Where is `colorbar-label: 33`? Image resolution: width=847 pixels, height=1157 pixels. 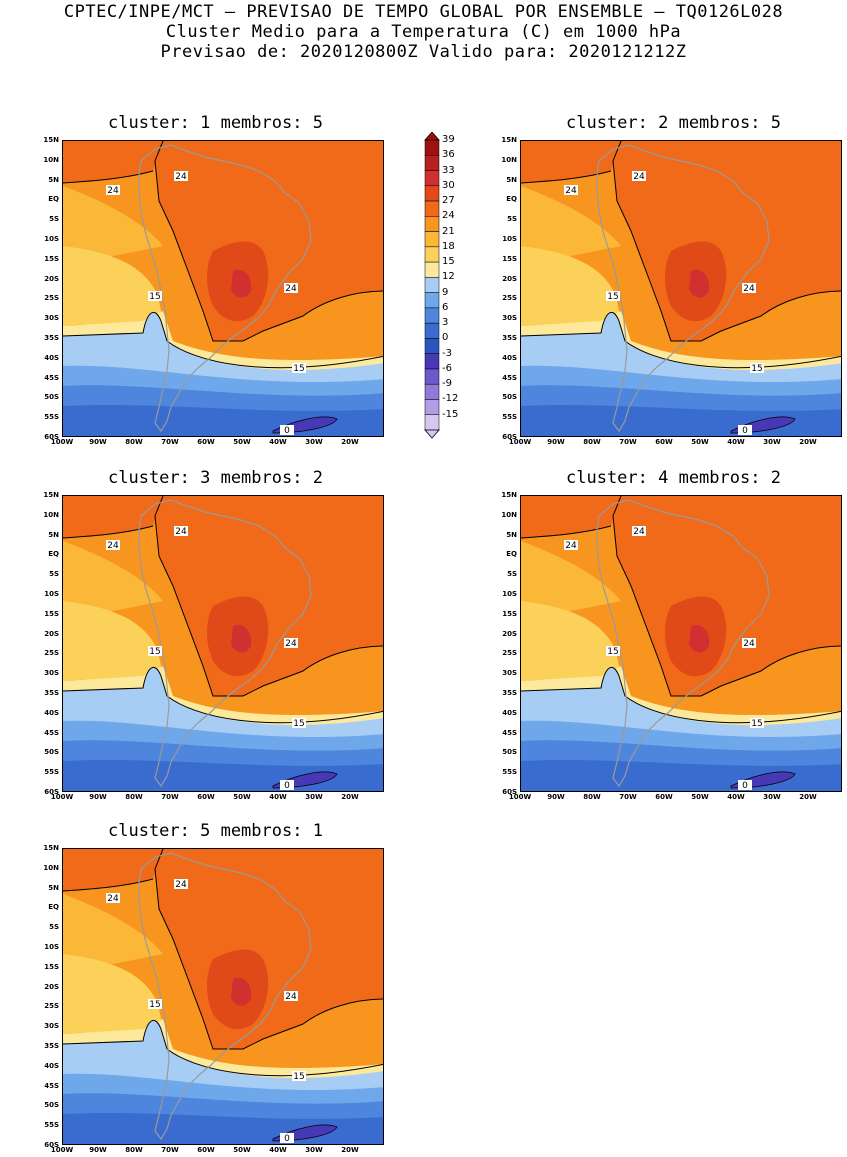
colorbar-label: 33 is located at coordinates (448, 170).